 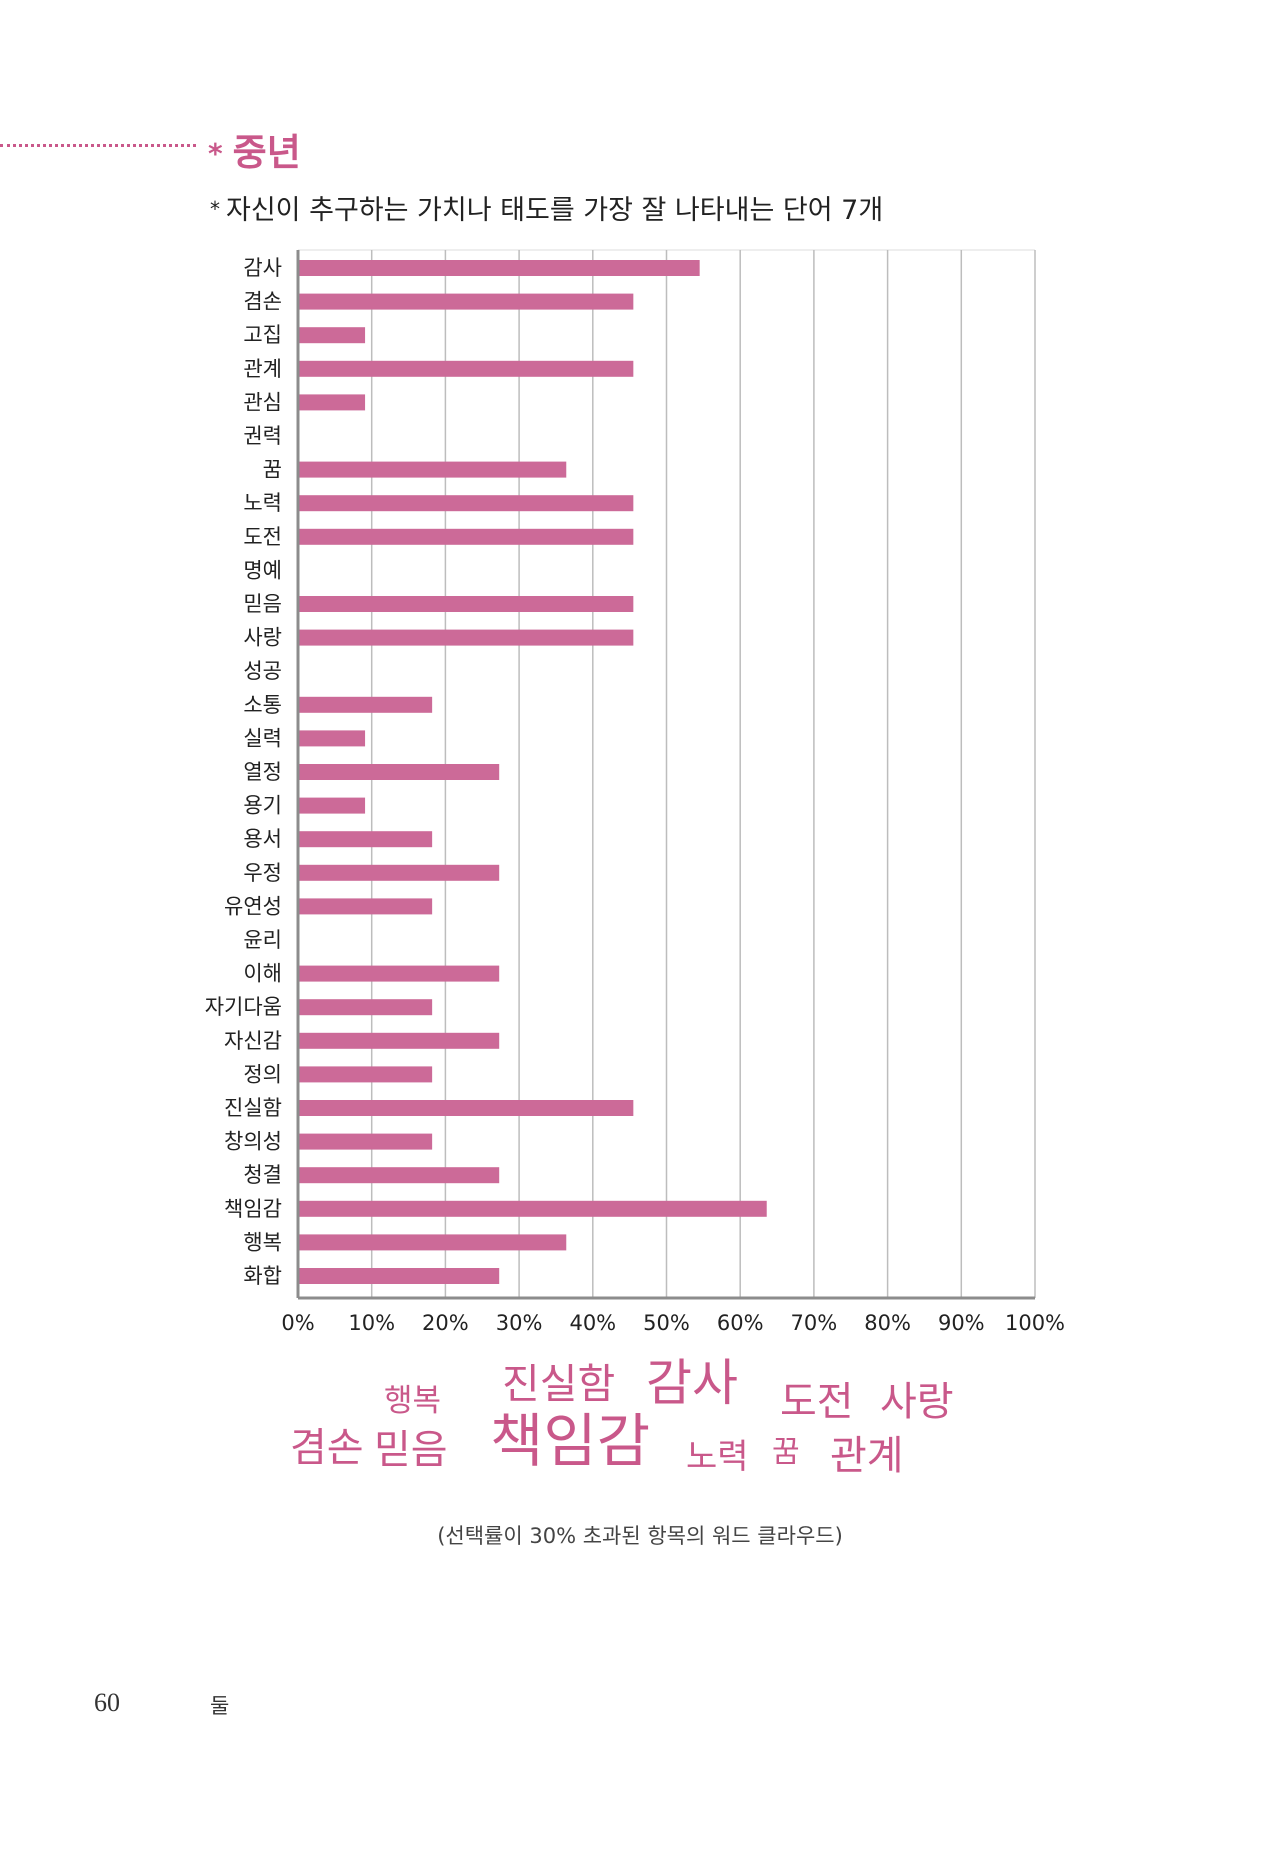 What do you see at coordinates (814, 1323) in the screenshot?
I see `x-tick-label: 70%` at bounding box center [814, 1323].